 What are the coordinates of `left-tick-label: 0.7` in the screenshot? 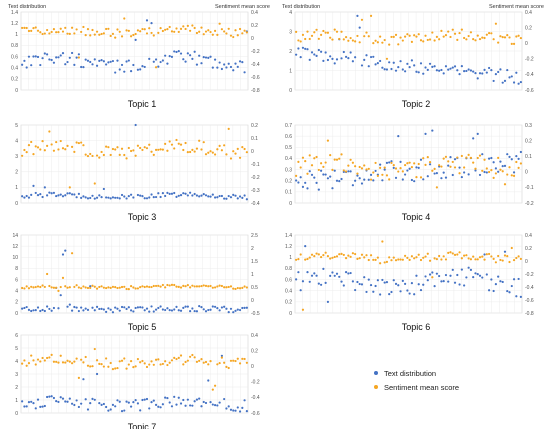 It's located at (288, 126).